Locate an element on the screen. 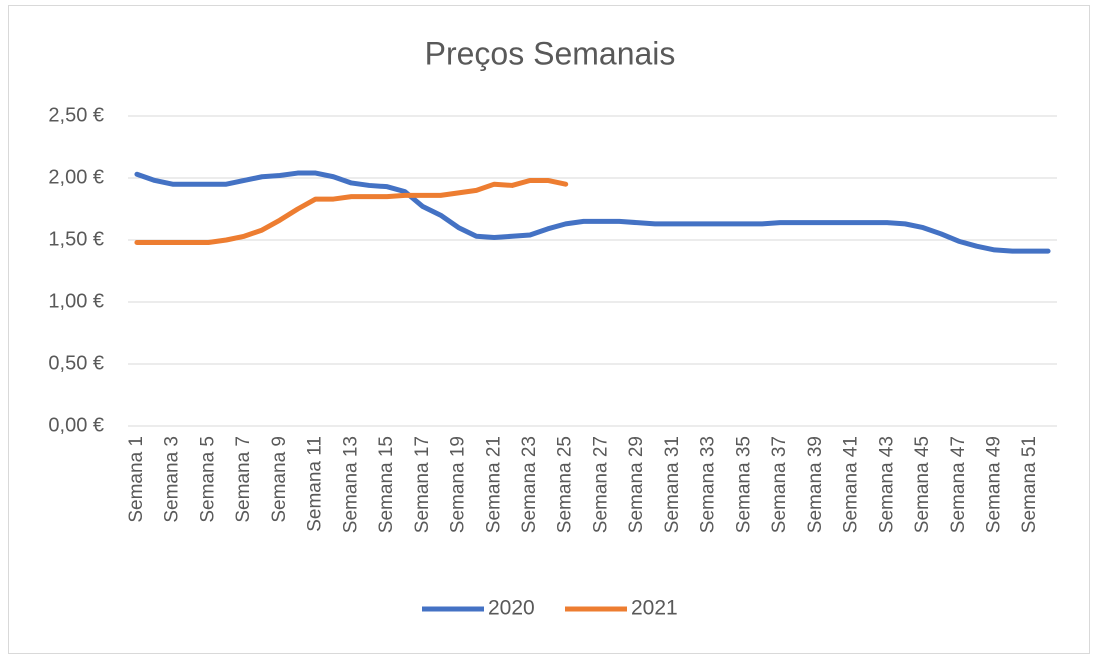 This screenshot has width=1101, height=660. x-tick-label: Semana 15 is located at coordinates (386, 484).